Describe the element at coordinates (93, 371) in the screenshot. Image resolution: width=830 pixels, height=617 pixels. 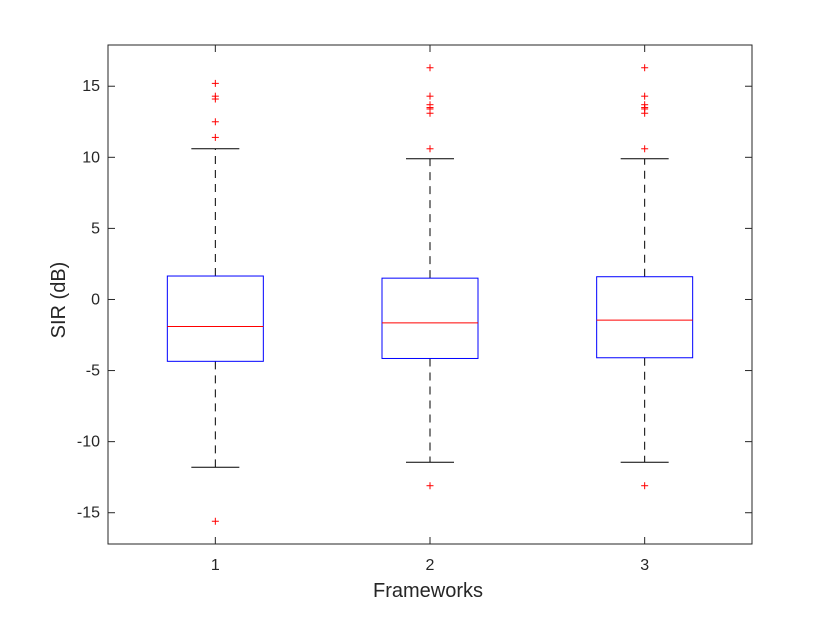
I see `y-tick-label: -5` at that location.